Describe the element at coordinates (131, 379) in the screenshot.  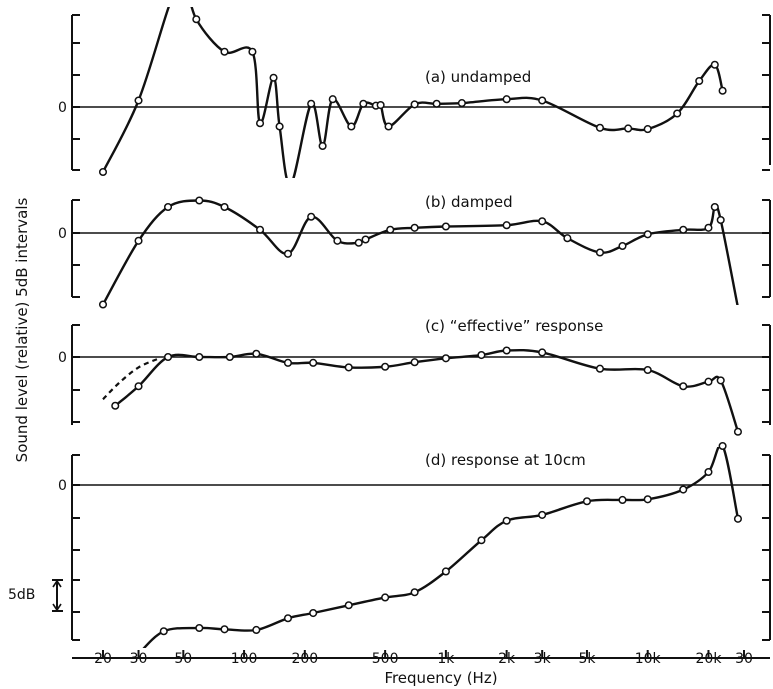
I see `panel-c-dashed-curve` at that location.